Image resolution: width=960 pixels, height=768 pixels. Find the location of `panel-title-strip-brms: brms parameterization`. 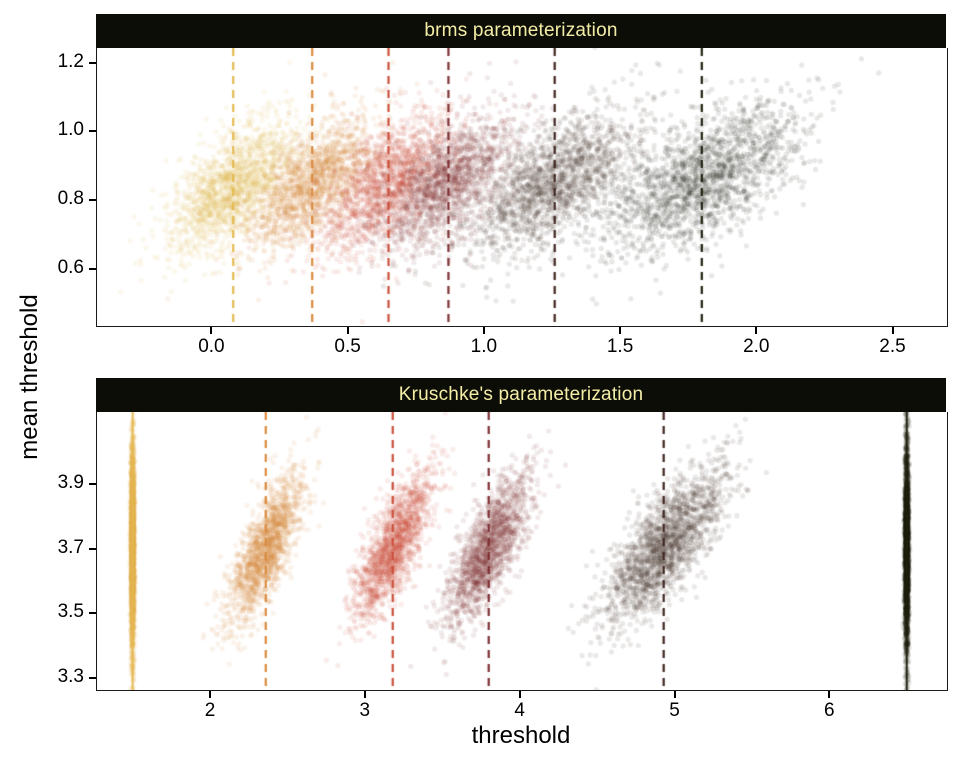

panel-title-strip-brms: brms parameterization is located at coordinates (521, 31).